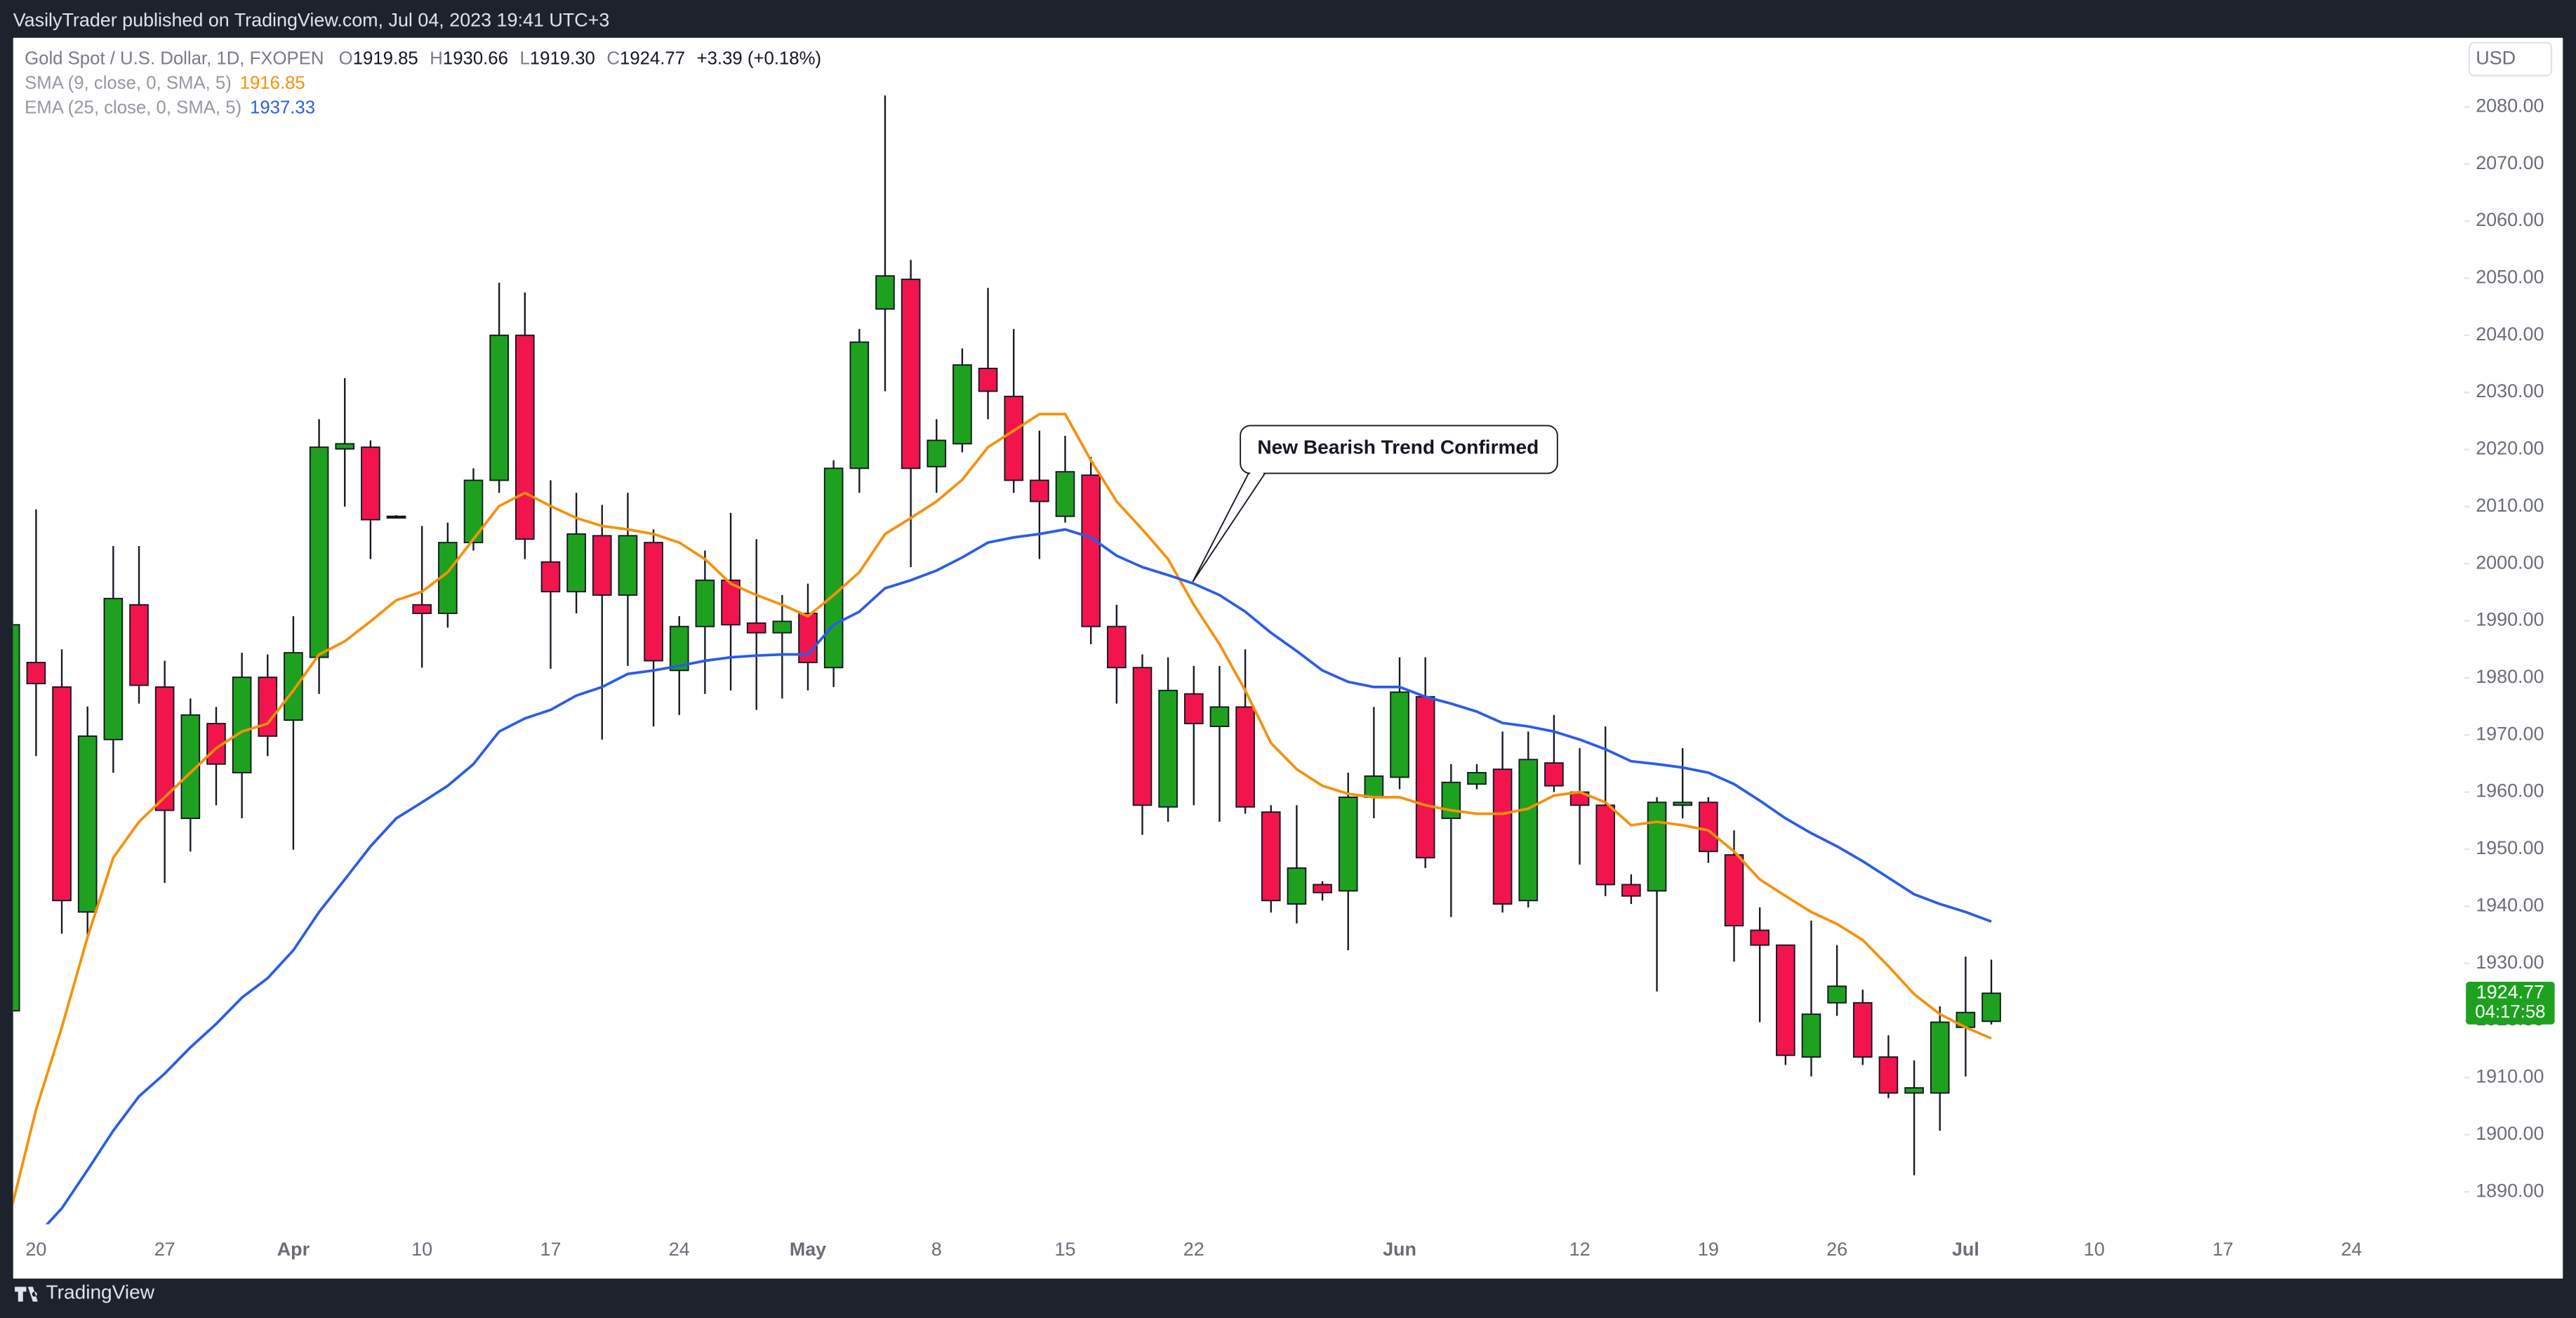  What do you see at coordinates (85, 1292) in the screenshot?
I see `footer-logo: TradingView` at bounding box center [85, 1292].